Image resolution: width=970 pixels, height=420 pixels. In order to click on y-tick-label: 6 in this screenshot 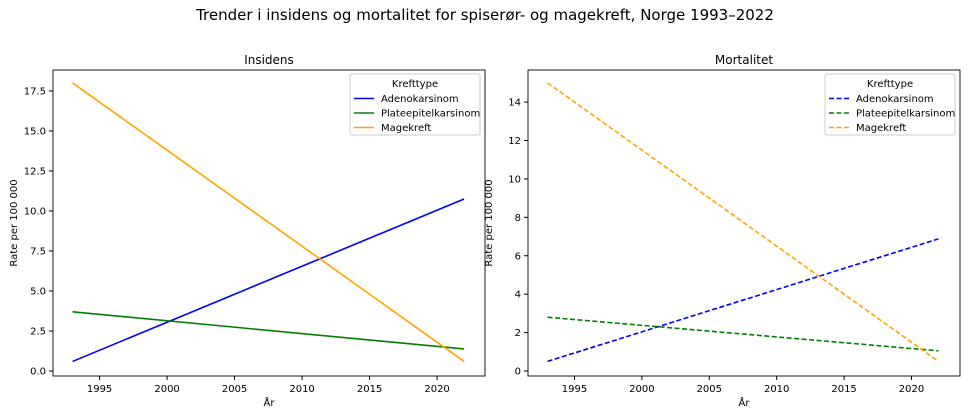, I will do `click(518, 256)`.